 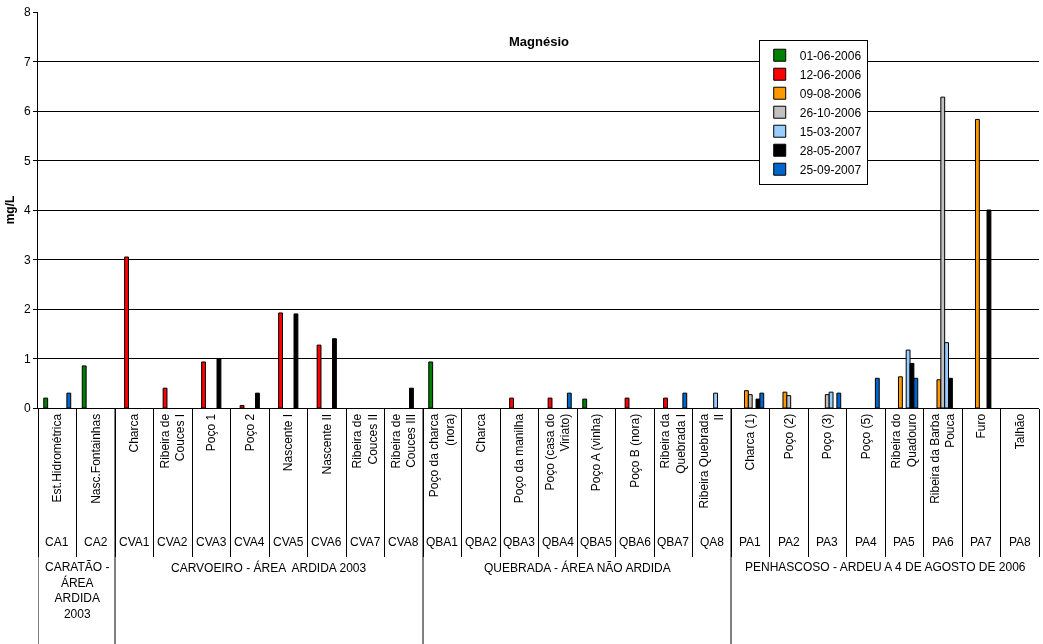 What do you see at coordinates (981, 426) in the screenshot?
I see `x-tick-label: Furo` at bounding box center [981, 426].